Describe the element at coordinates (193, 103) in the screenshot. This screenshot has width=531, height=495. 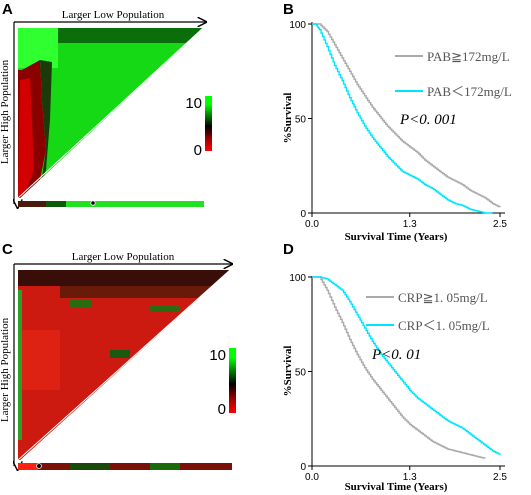
I see `panel-a-colorbar-max: 10` at that location.